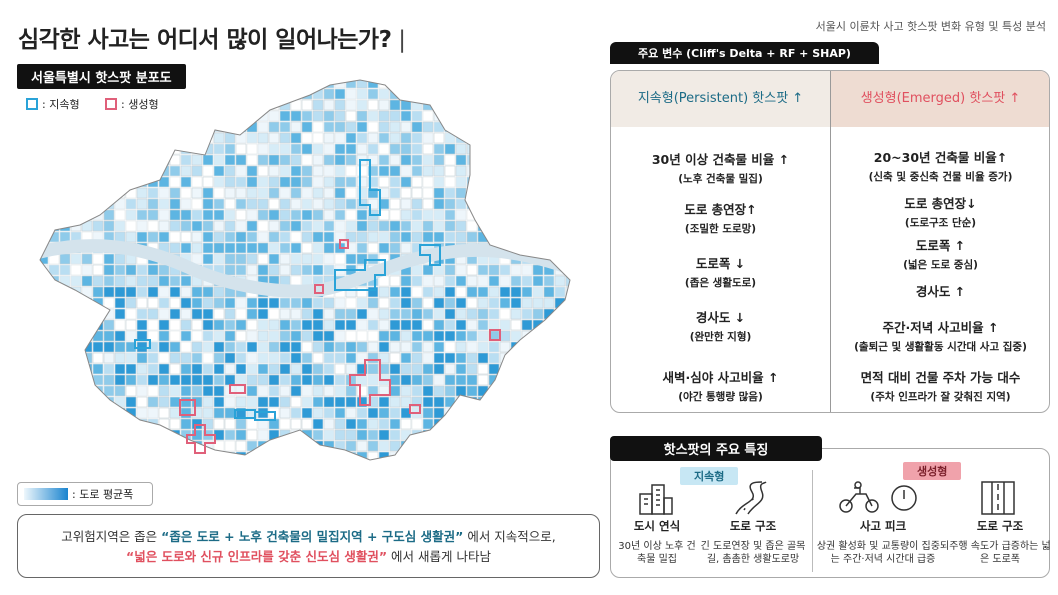  What do you see at coordinates (940, 223) in the screenshot?
I see `variable-sub: (도로구조 단순)` at bounding box center [940, 223].